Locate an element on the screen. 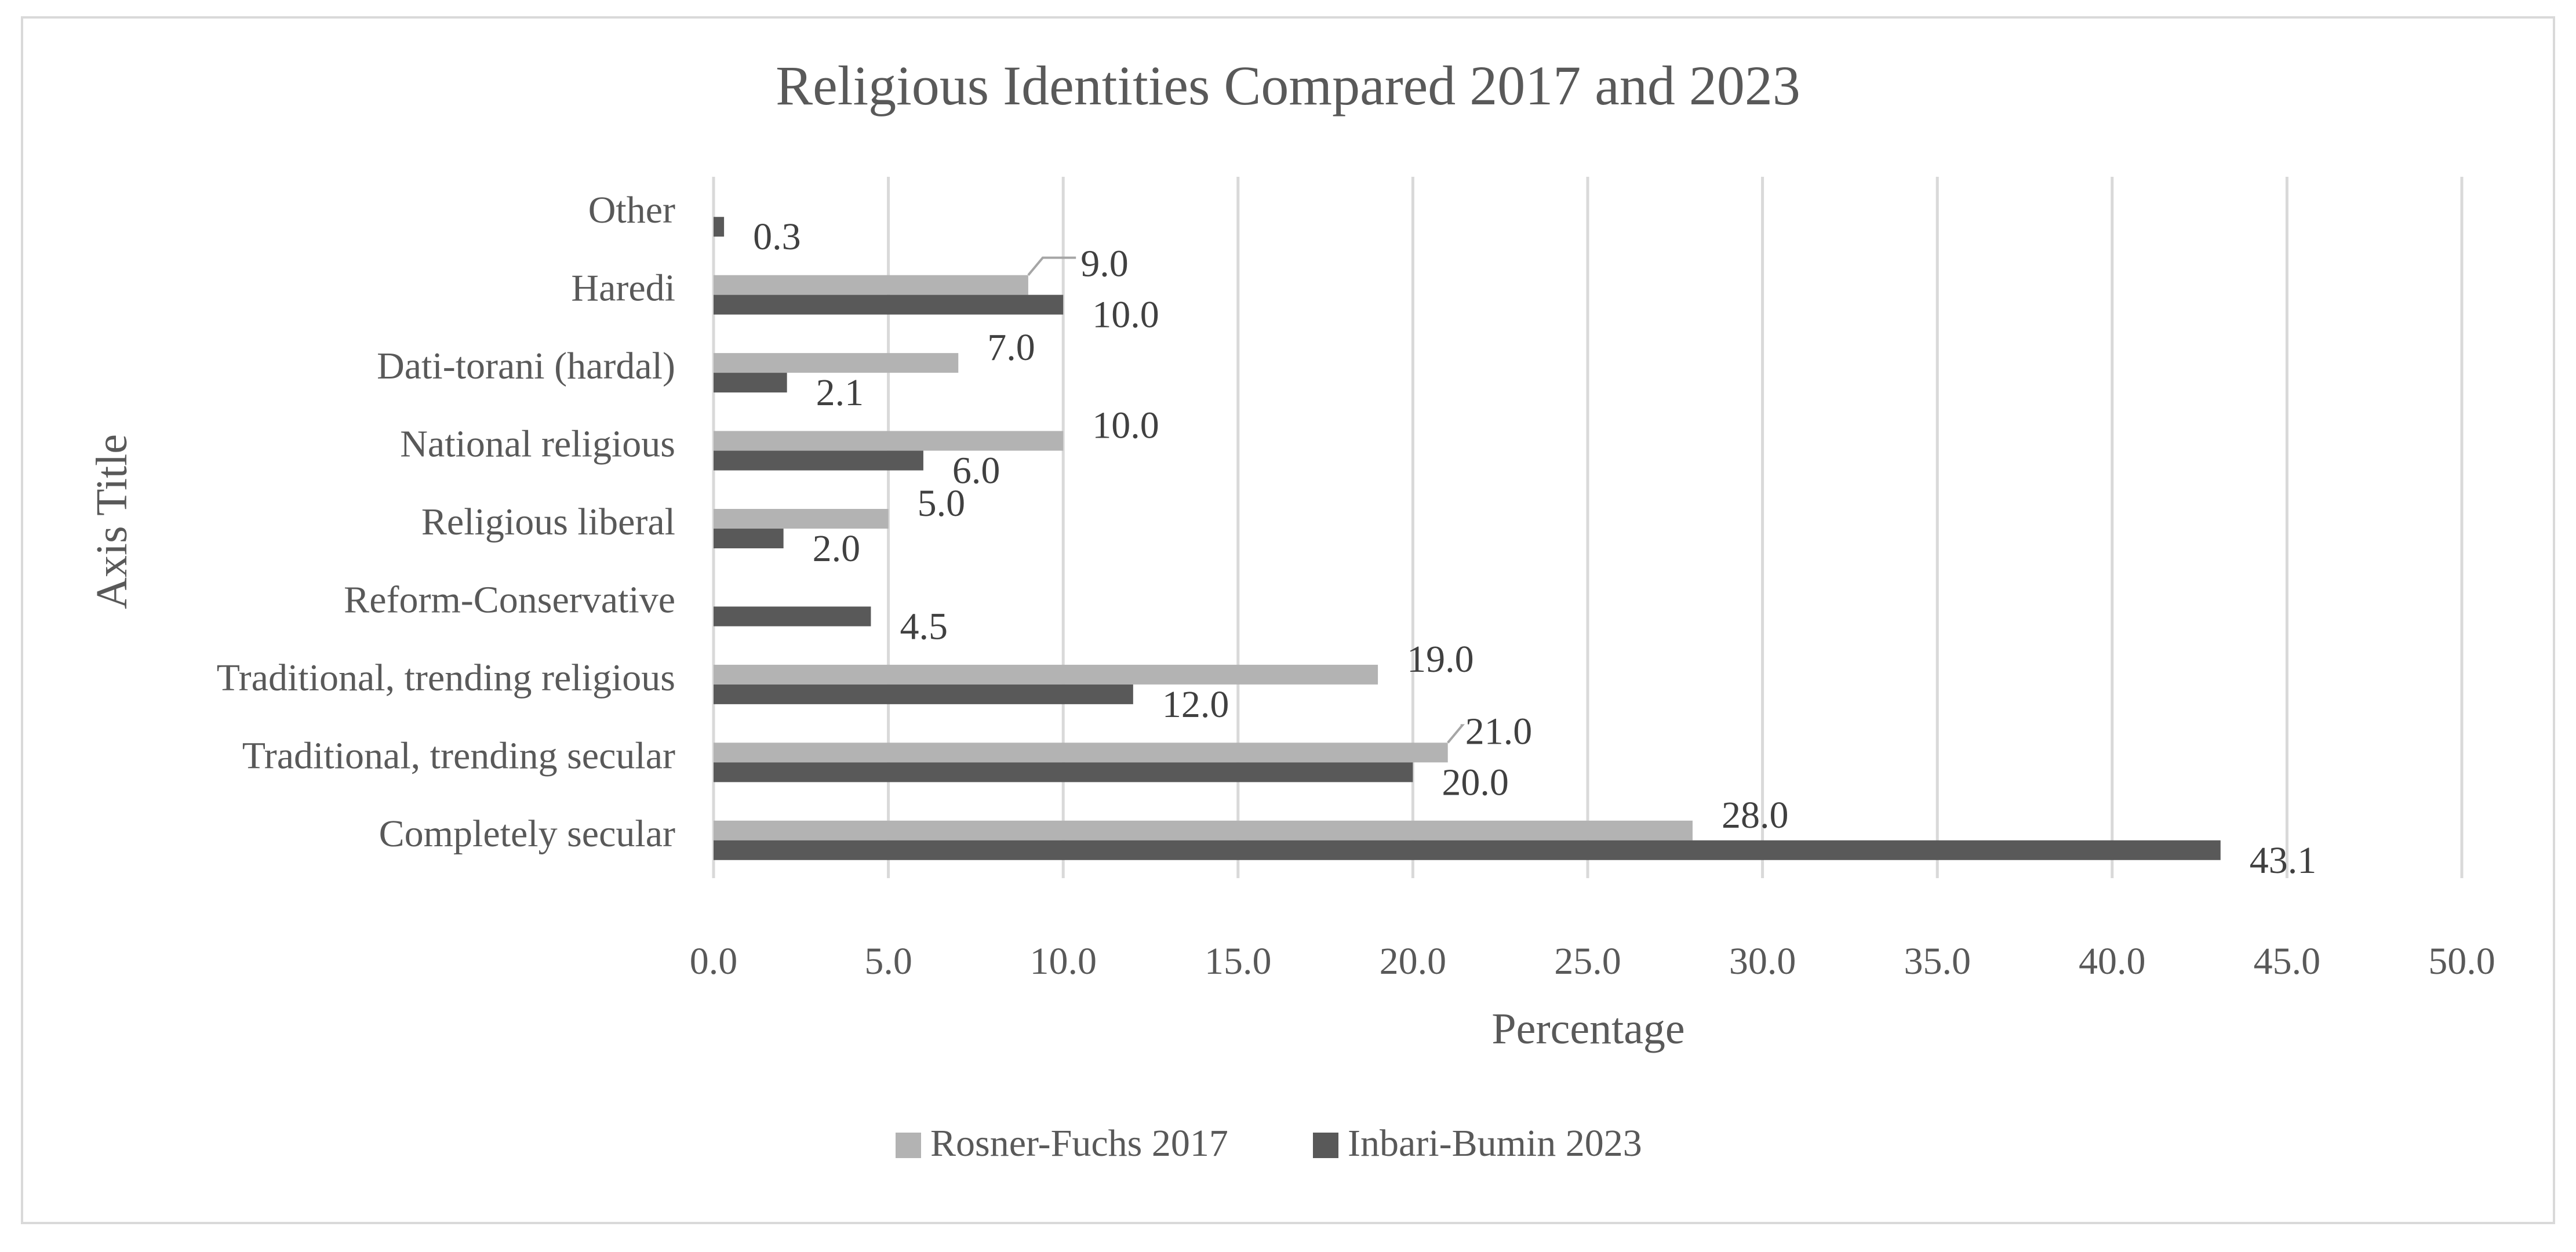  data-label-2023: 10.0 is located at coordinates (1125, 315).